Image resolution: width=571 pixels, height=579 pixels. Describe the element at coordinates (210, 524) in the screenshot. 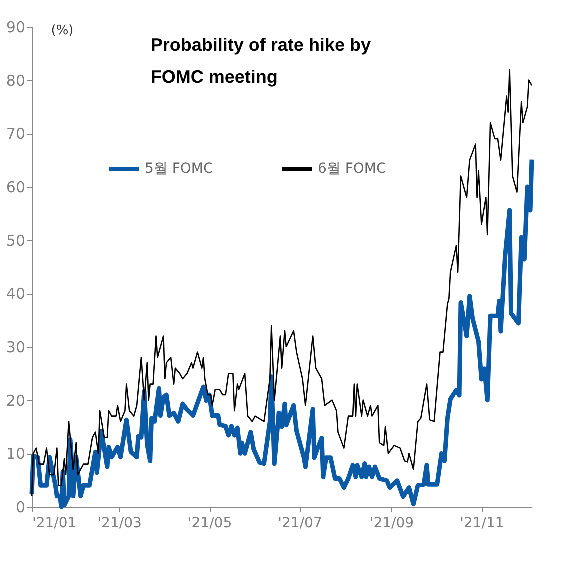

I see `x-tick-label: '21/05` at that location.